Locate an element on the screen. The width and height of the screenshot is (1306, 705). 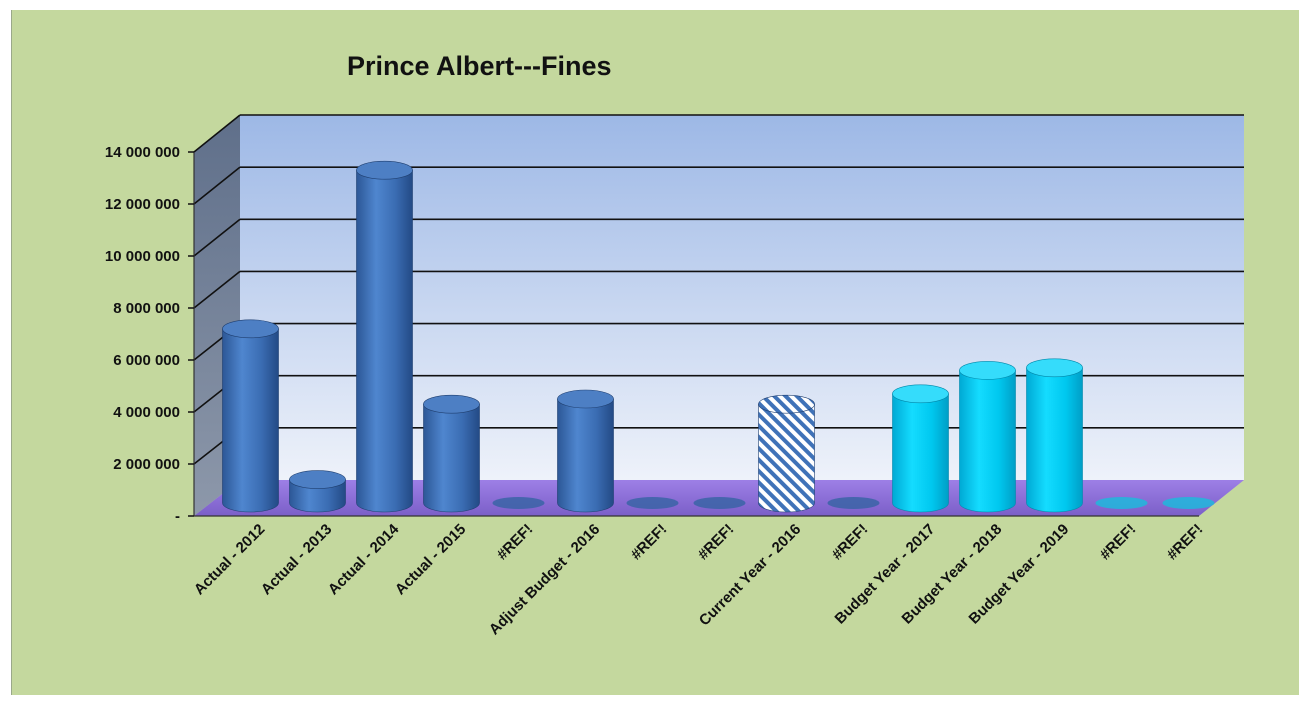
y-tick-label: 8 000 000 is located at coordinates (146, 308).